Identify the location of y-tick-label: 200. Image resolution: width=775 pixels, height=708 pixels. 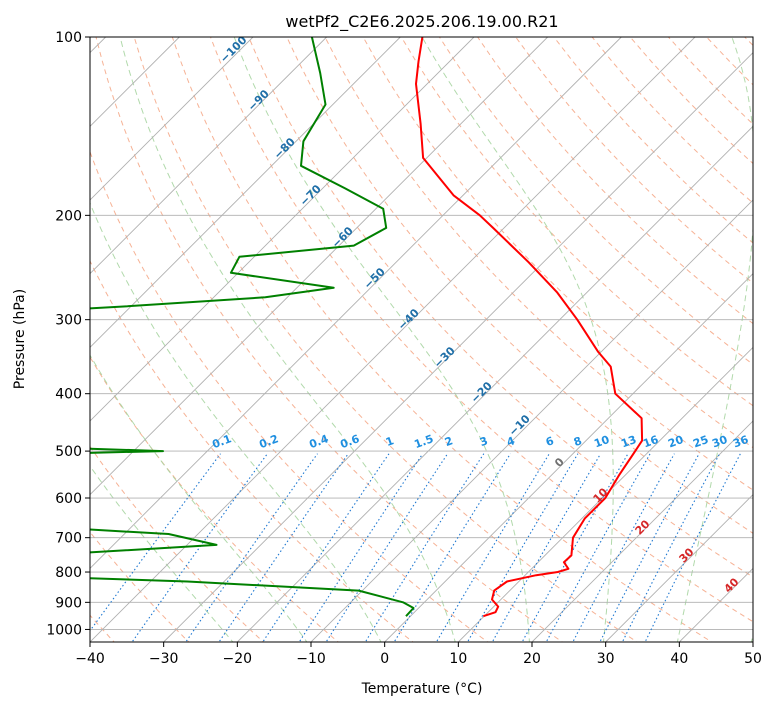
(68, 216).